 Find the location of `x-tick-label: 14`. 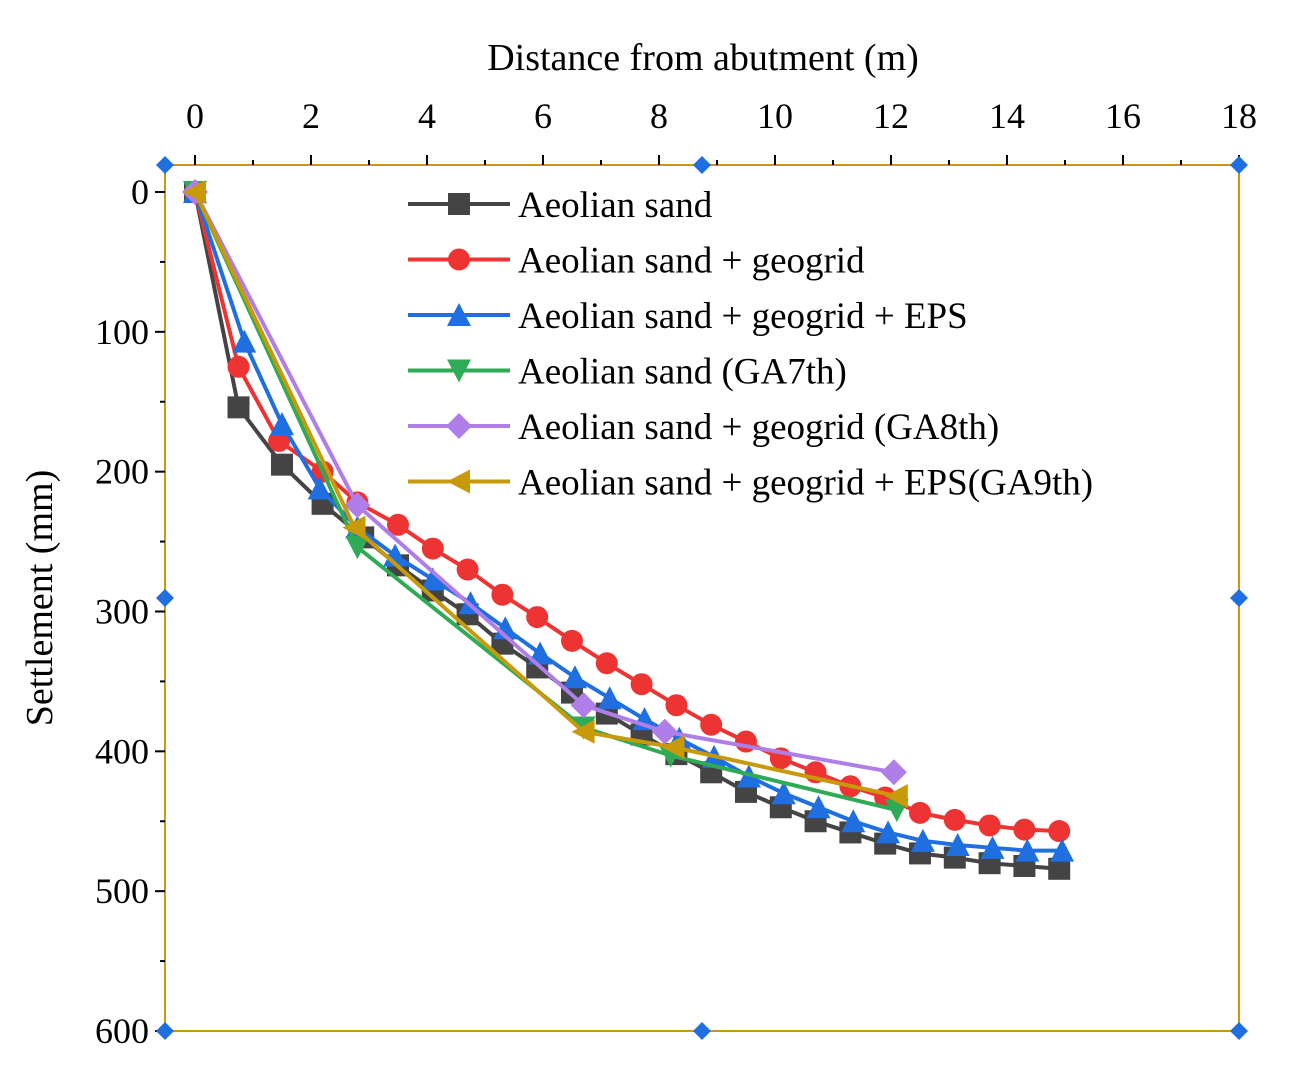

x-tick-label: 14 is located at coordinates (1007, 116).